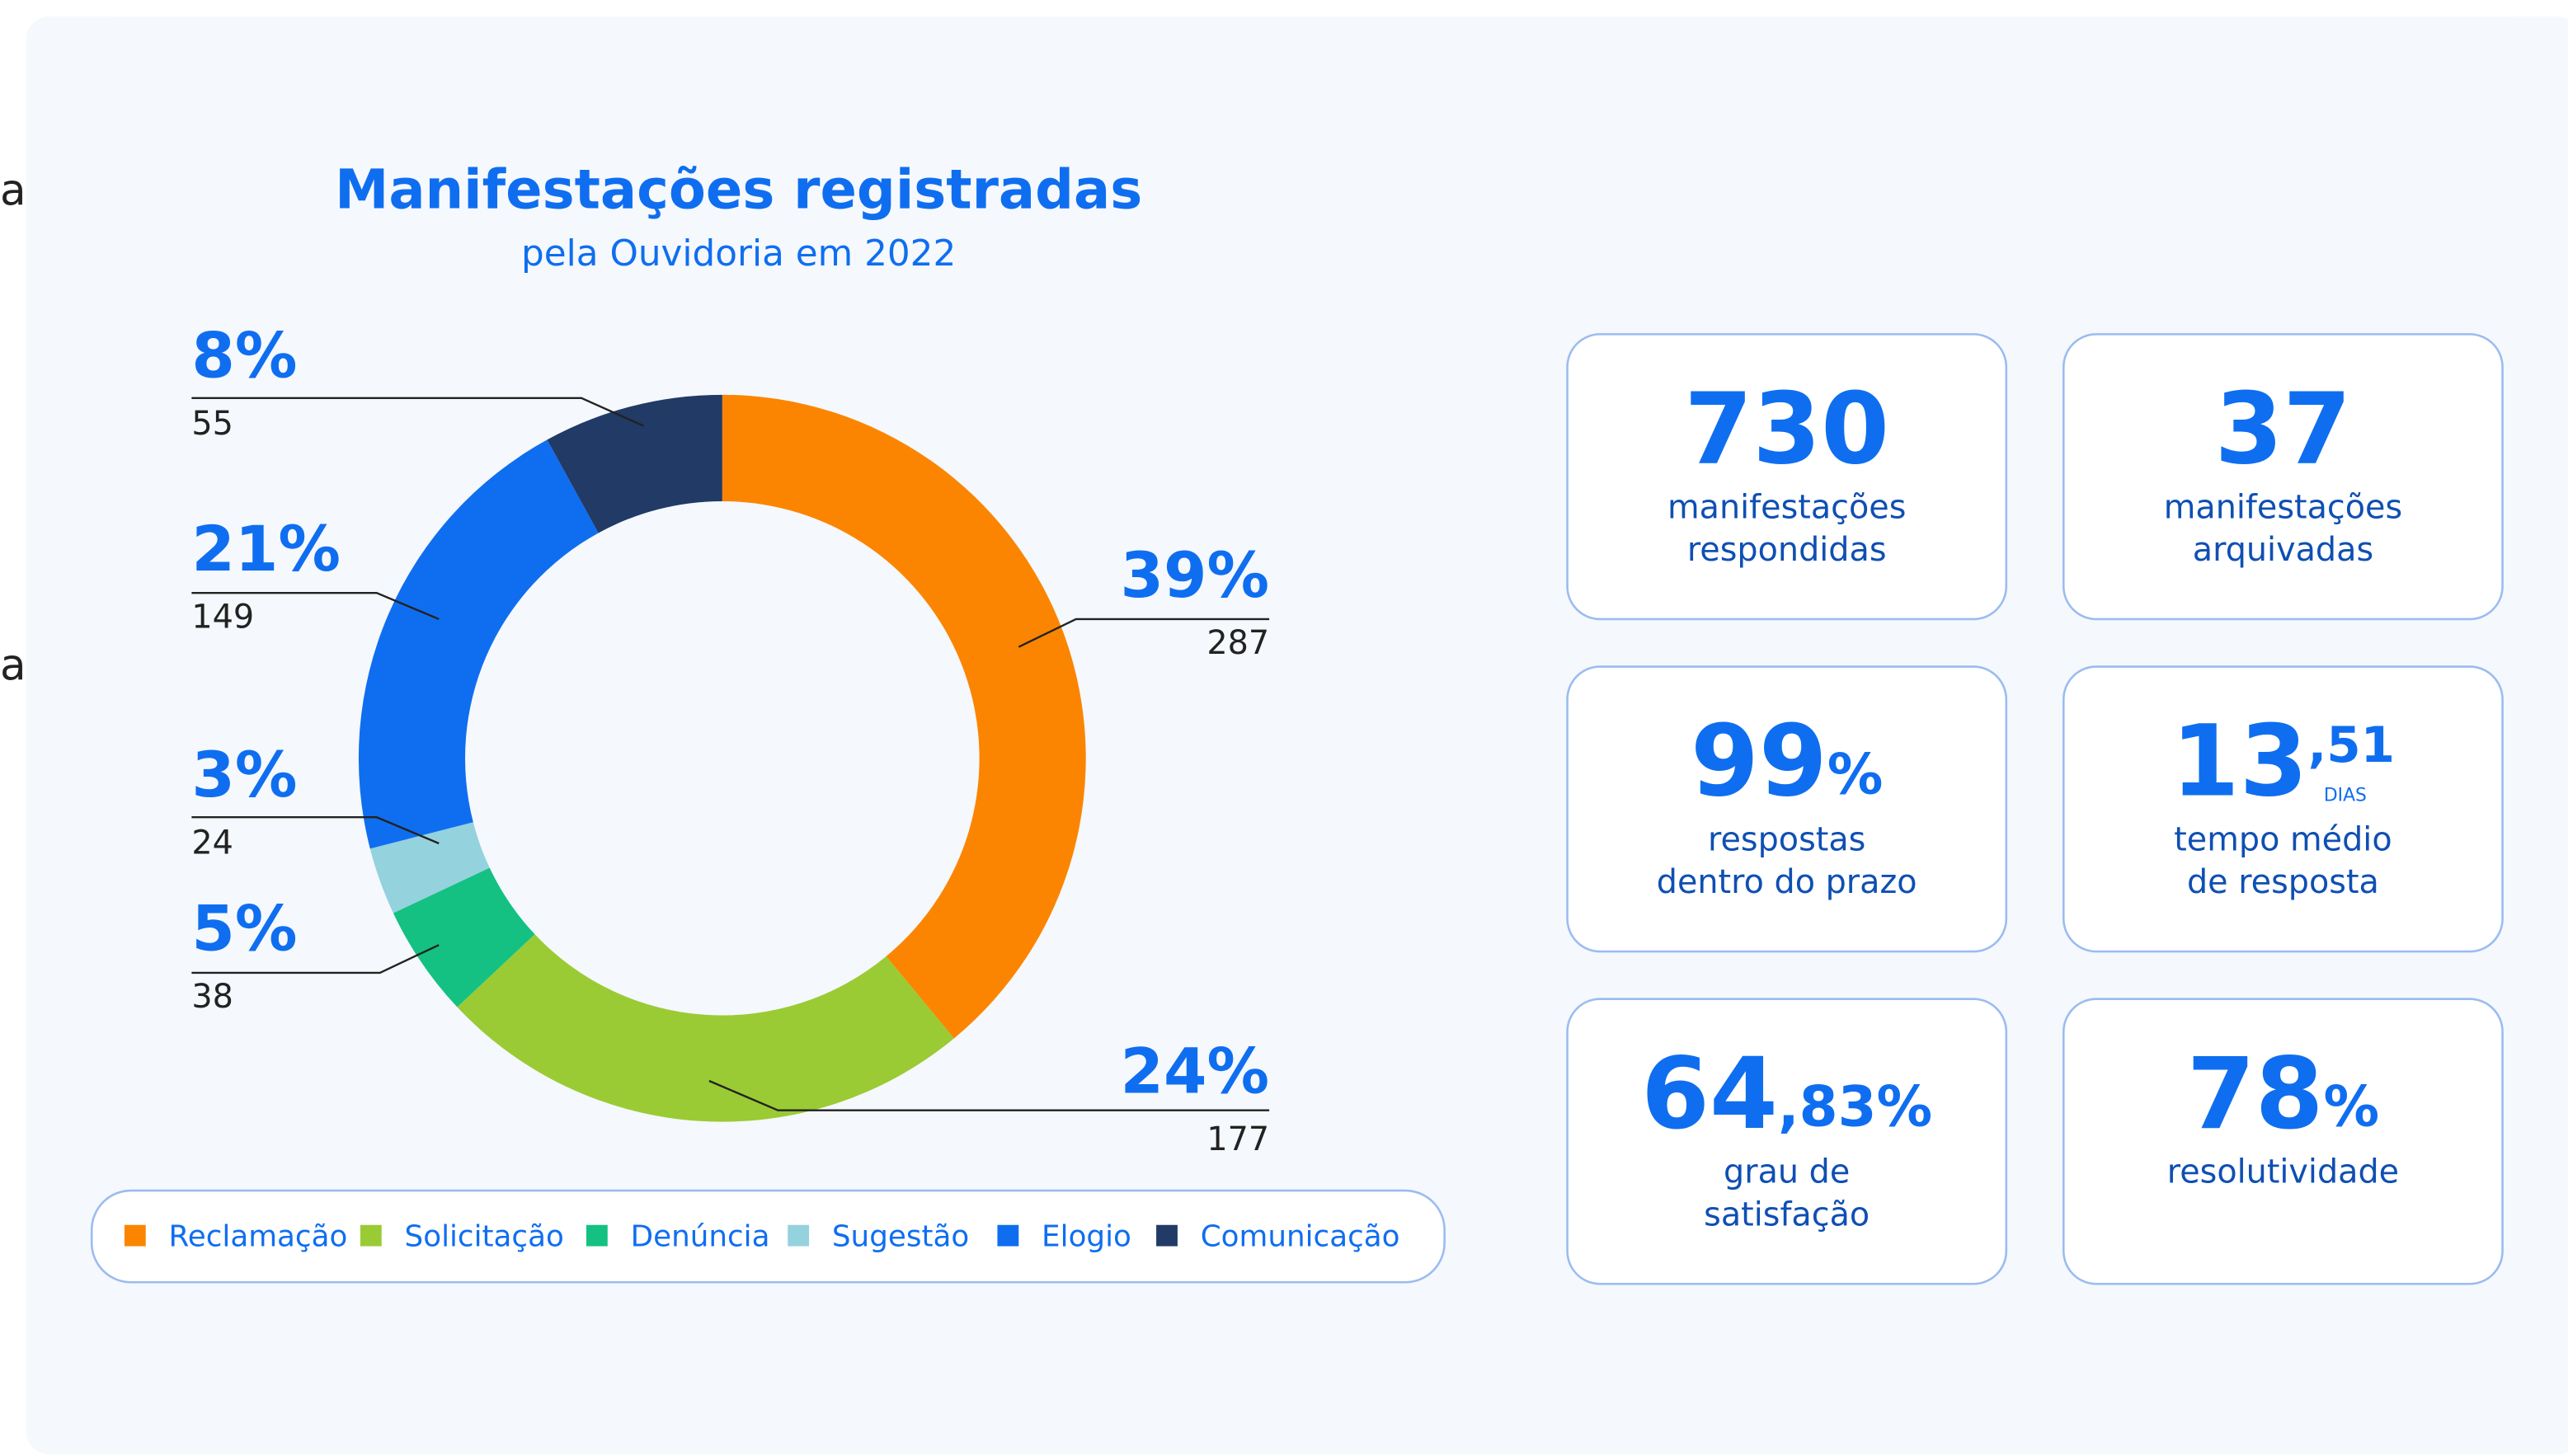 This screenshot has height=1456, width=2568. Describe the element at coordinates (738, 253) in the screenshot. I see `chart-subtitle: pela Ouvidoria em 2022` at that location.